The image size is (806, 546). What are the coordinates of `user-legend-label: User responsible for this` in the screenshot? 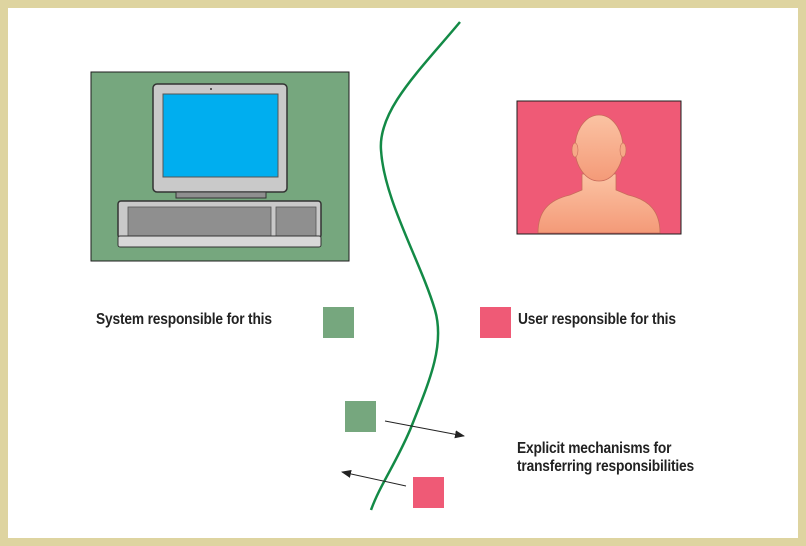 It's located at (597, 319).